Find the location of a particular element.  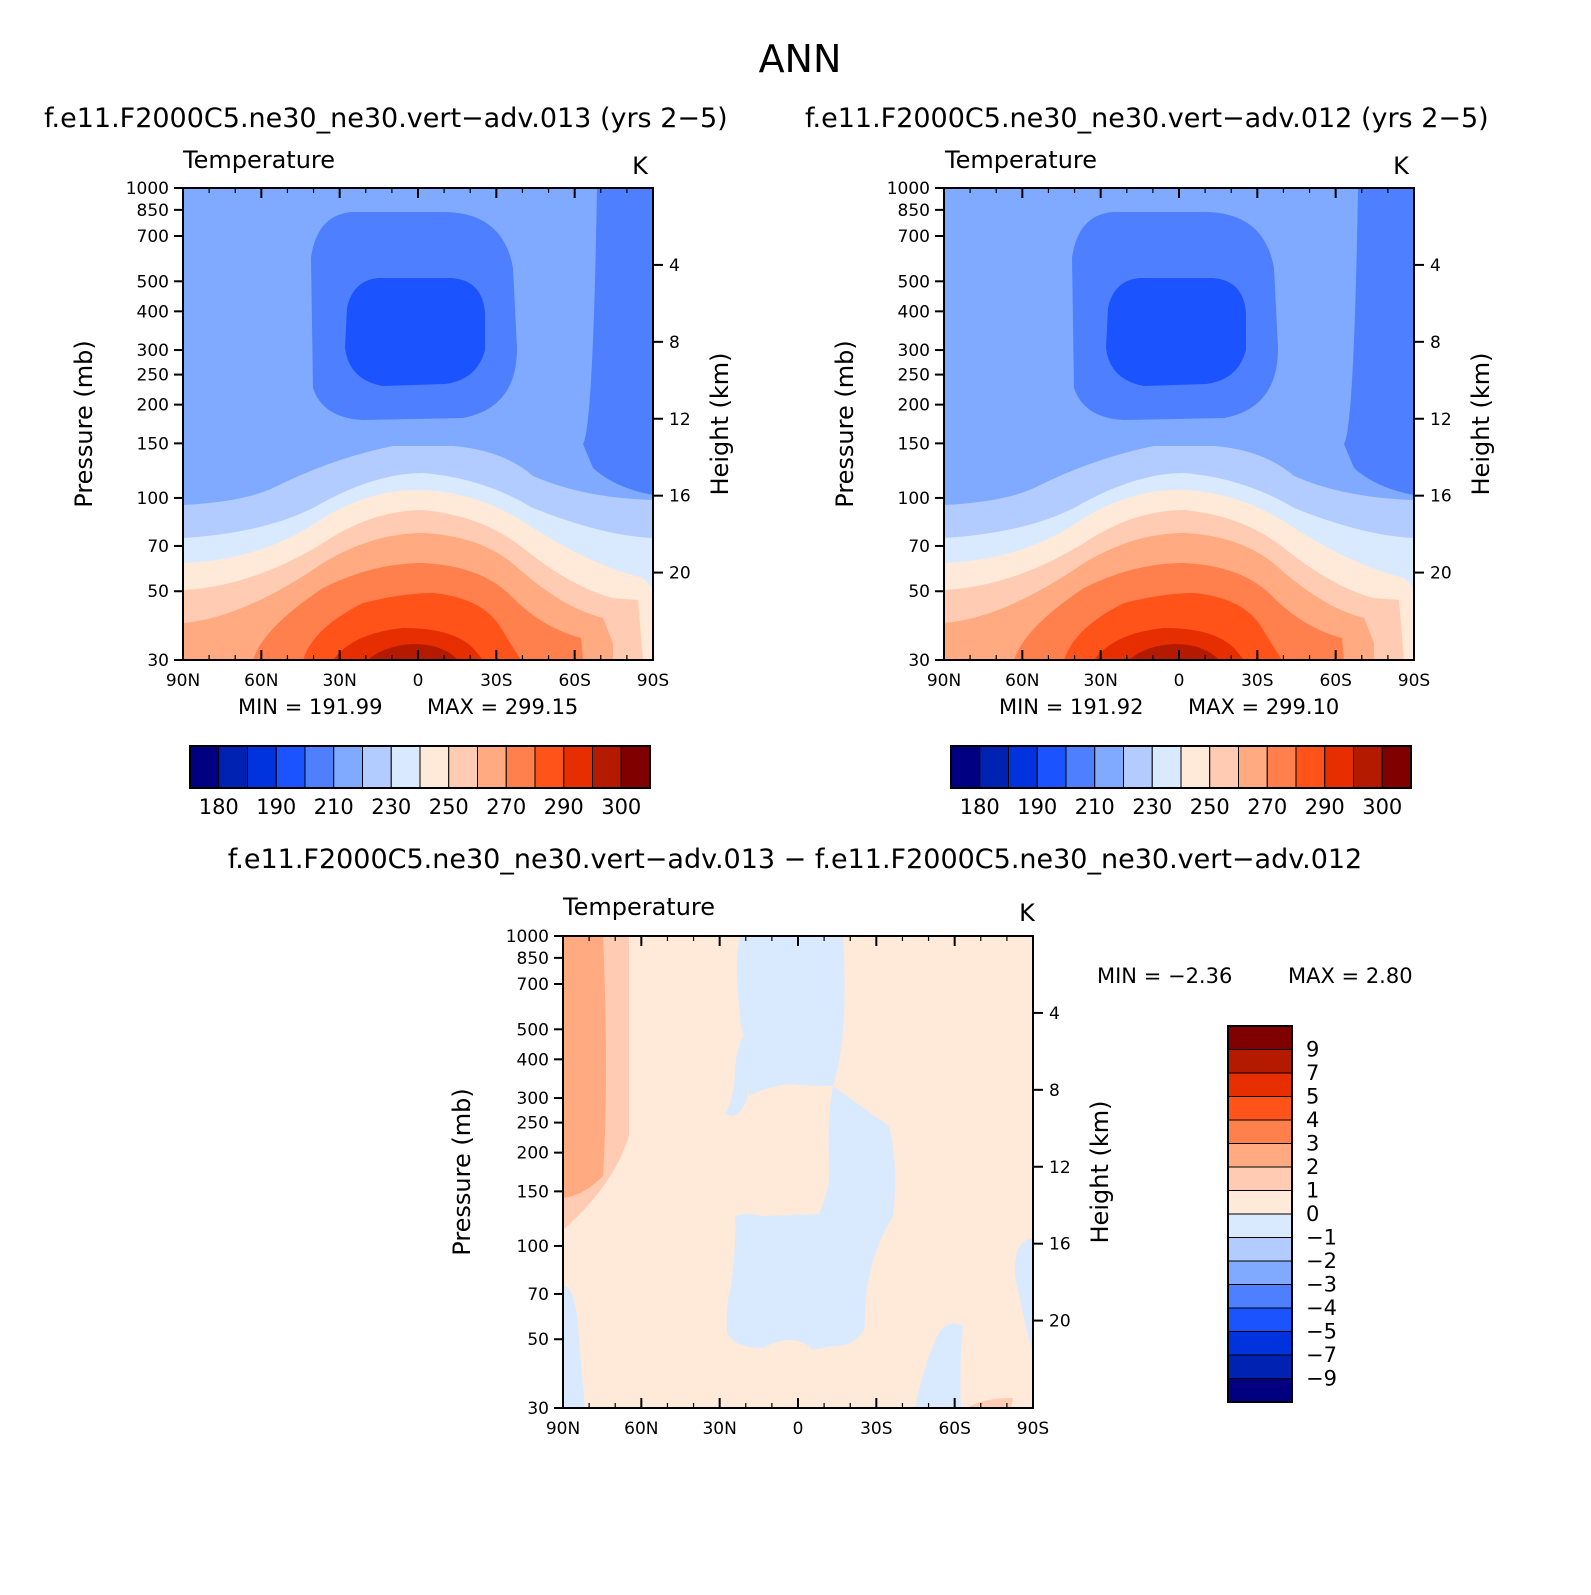

panel-3-colorbar-label: −4 is located at coordinates (1321, 1308).